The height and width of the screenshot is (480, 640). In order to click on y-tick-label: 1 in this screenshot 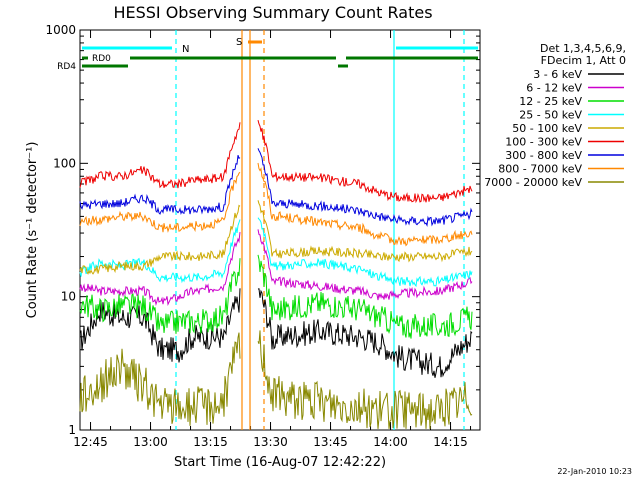, I will do `click(72, 430)`.